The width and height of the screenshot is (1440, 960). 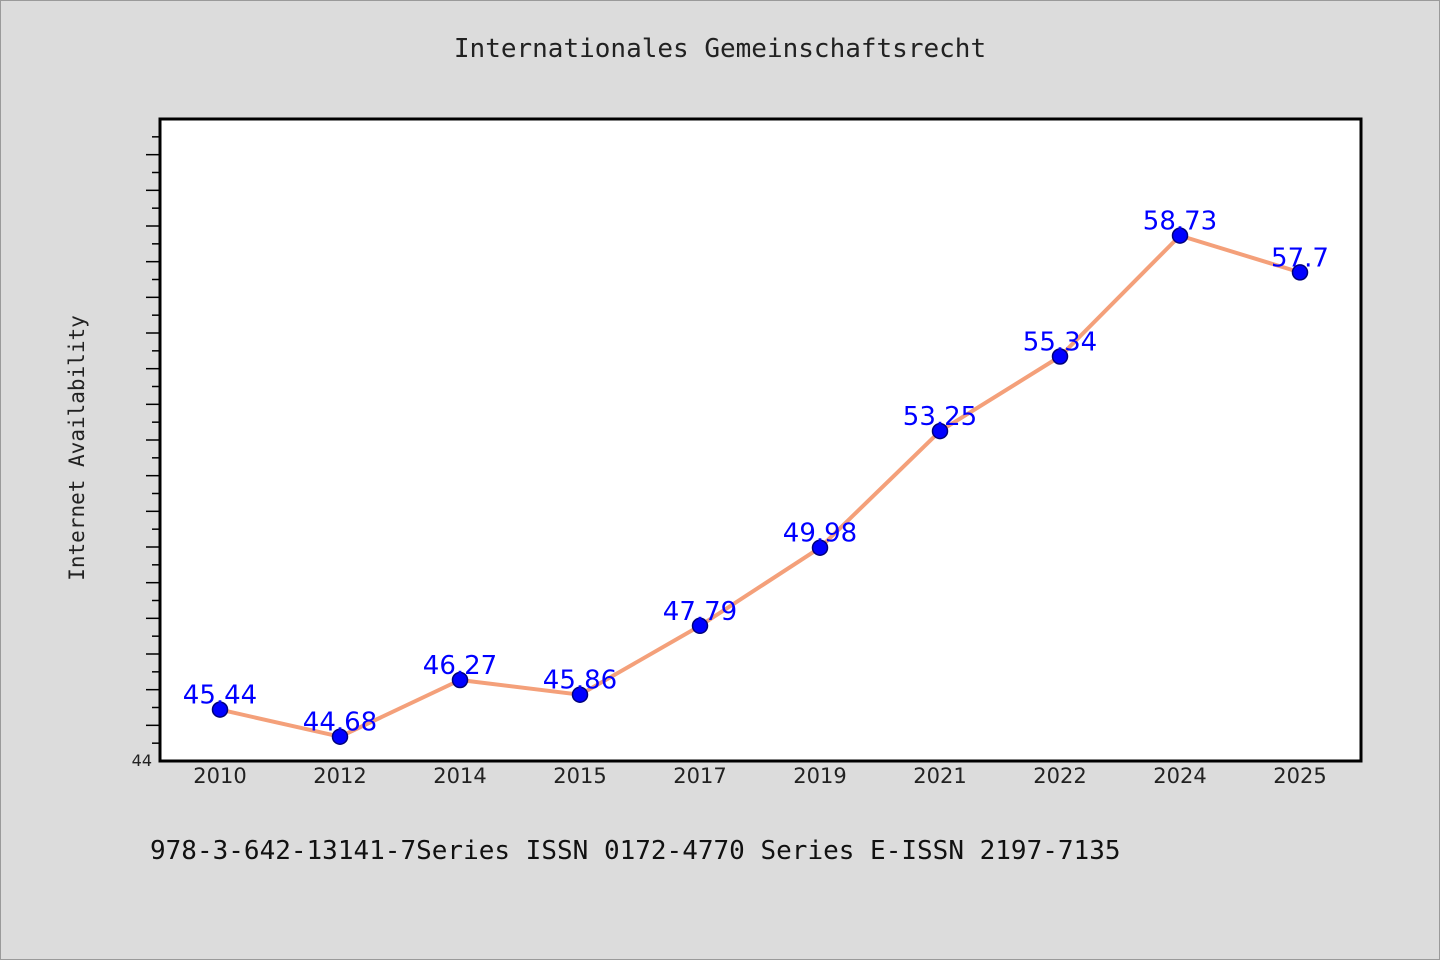 What do you see at coordinates (819, 776) in the screenshot?
I see `x-tick-label: 2019` at bounding box center [819, 776].